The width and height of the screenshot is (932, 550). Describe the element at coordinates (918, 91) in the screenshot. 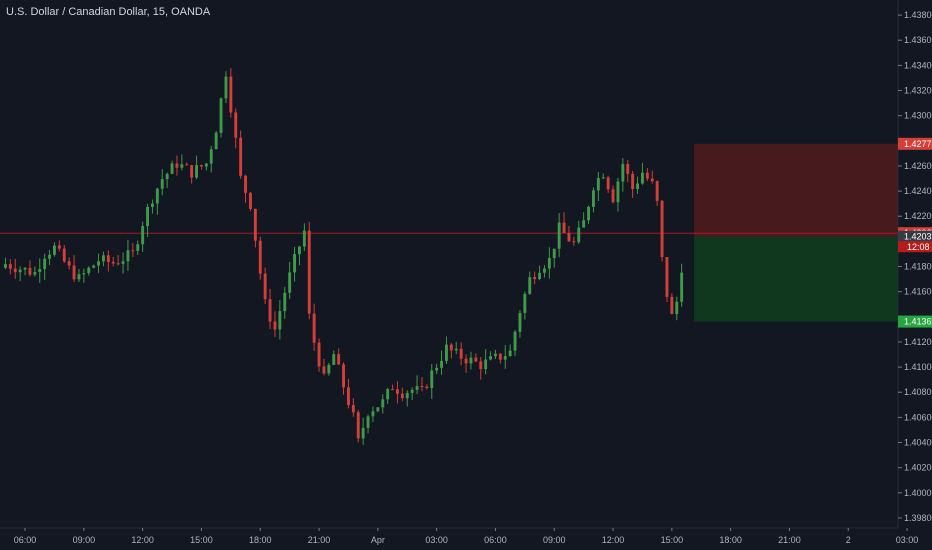

I see `y-tick-label: 1.43200` at that location.